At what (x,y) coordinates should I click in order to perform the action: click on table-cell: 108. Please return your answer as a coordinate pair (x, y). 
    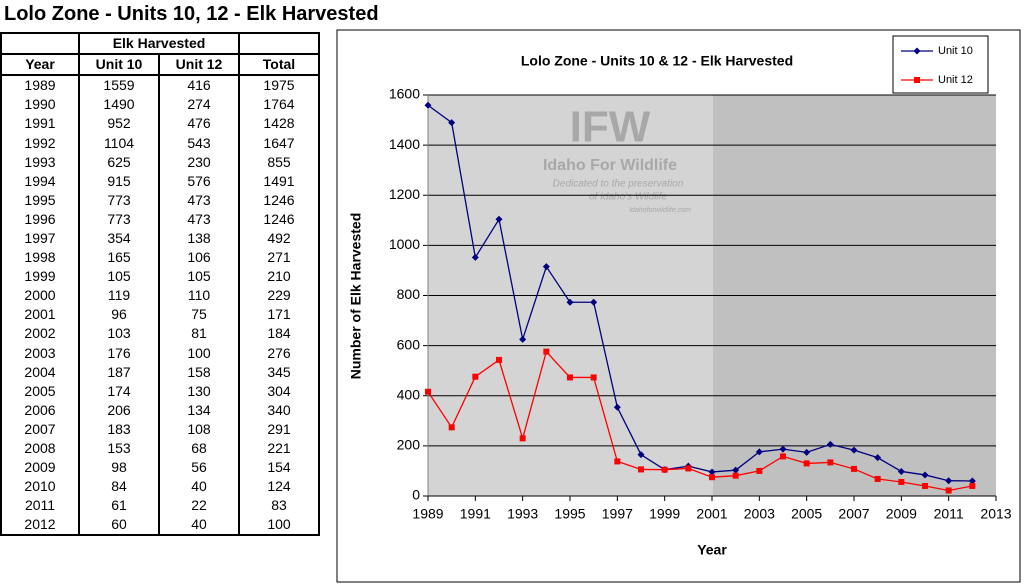
    Looking at the image, I should click on (199, 429).